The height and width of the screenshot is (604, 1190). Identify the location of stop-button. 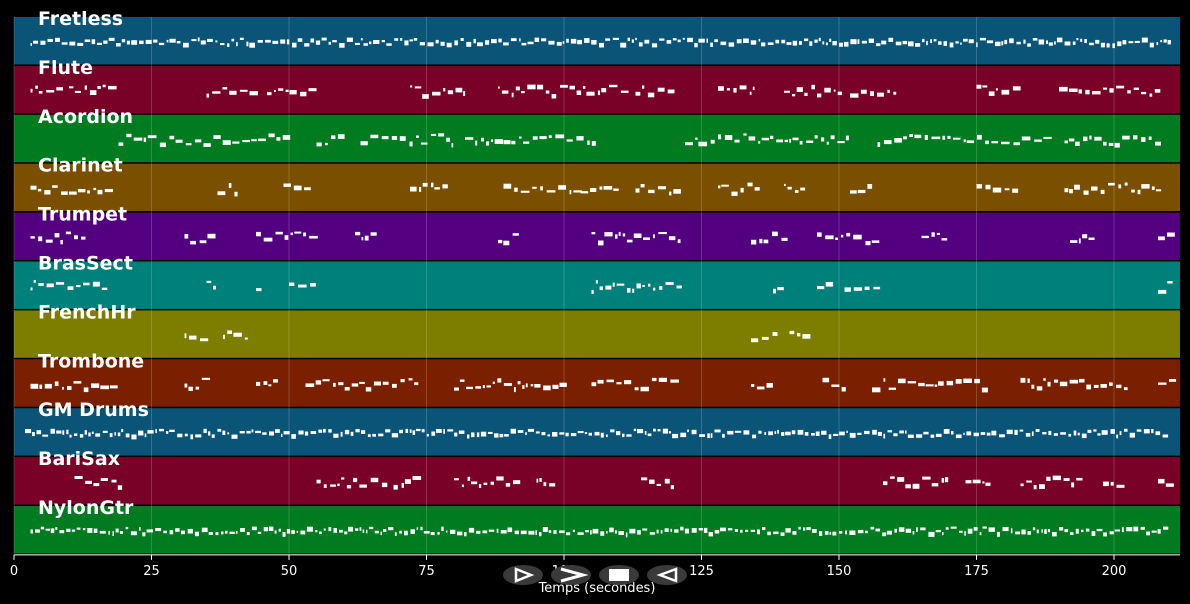
(619, 575).